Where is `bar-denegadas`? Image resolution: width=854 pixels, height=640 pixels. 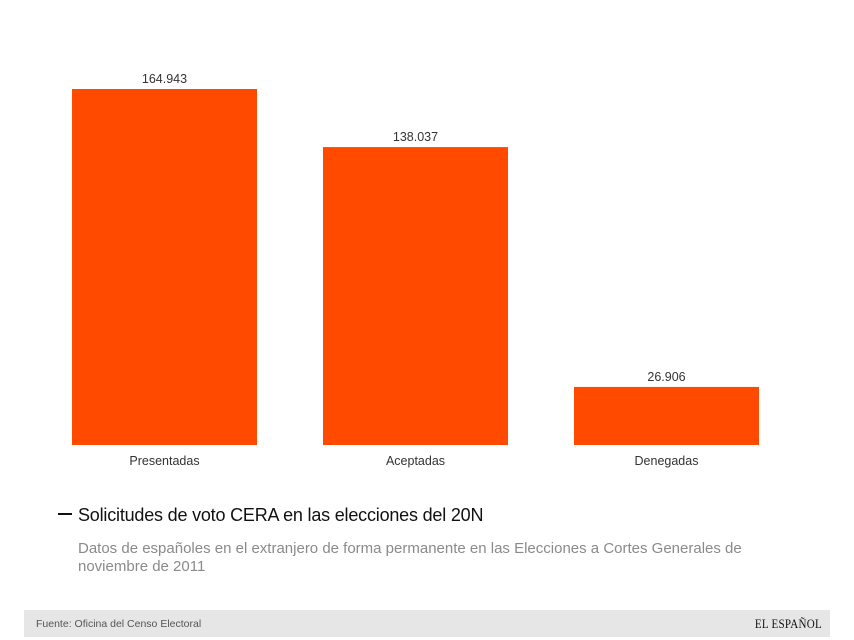
bar-denegadas is located at coordinates (666, 415).